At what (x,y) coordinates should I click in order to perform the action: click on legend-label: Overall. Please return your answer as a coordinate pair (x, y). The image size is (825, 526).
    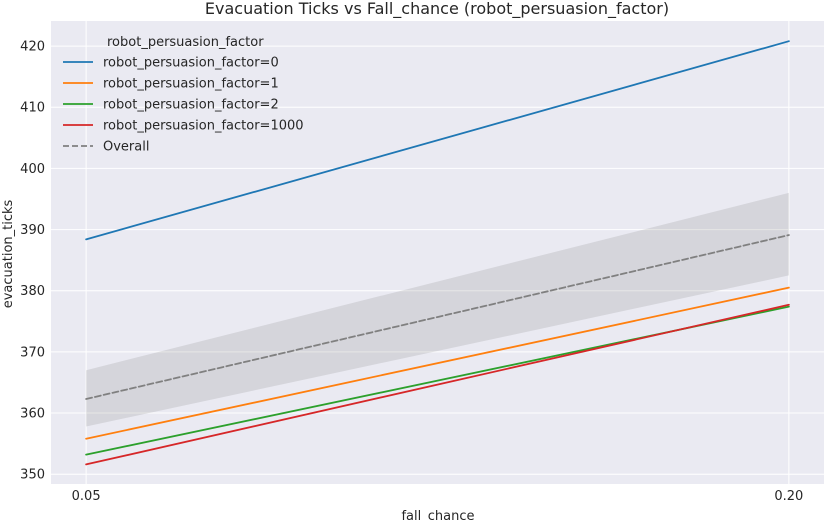
    Looking at the image, I should click on (126, 147).